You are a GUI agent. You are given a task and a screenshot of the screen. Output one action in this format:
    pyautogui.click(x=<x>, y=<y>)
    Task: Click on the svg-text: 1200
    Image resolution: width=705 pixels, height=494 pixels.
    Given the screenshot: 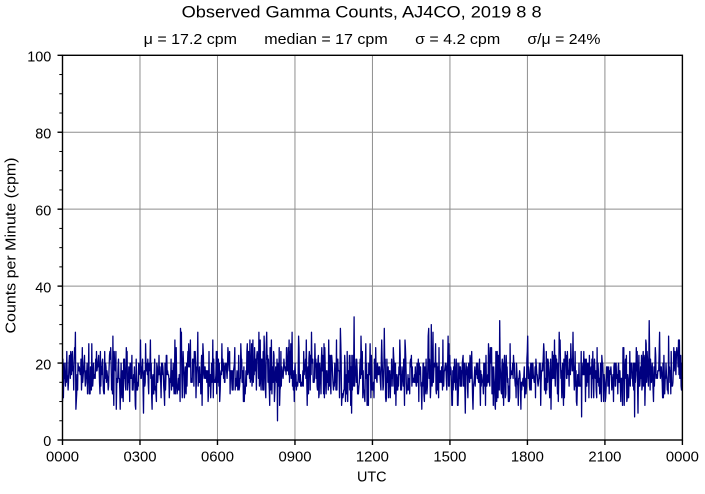 What is the action you would take?
    pyautogui.click(x=372, y=457)
    